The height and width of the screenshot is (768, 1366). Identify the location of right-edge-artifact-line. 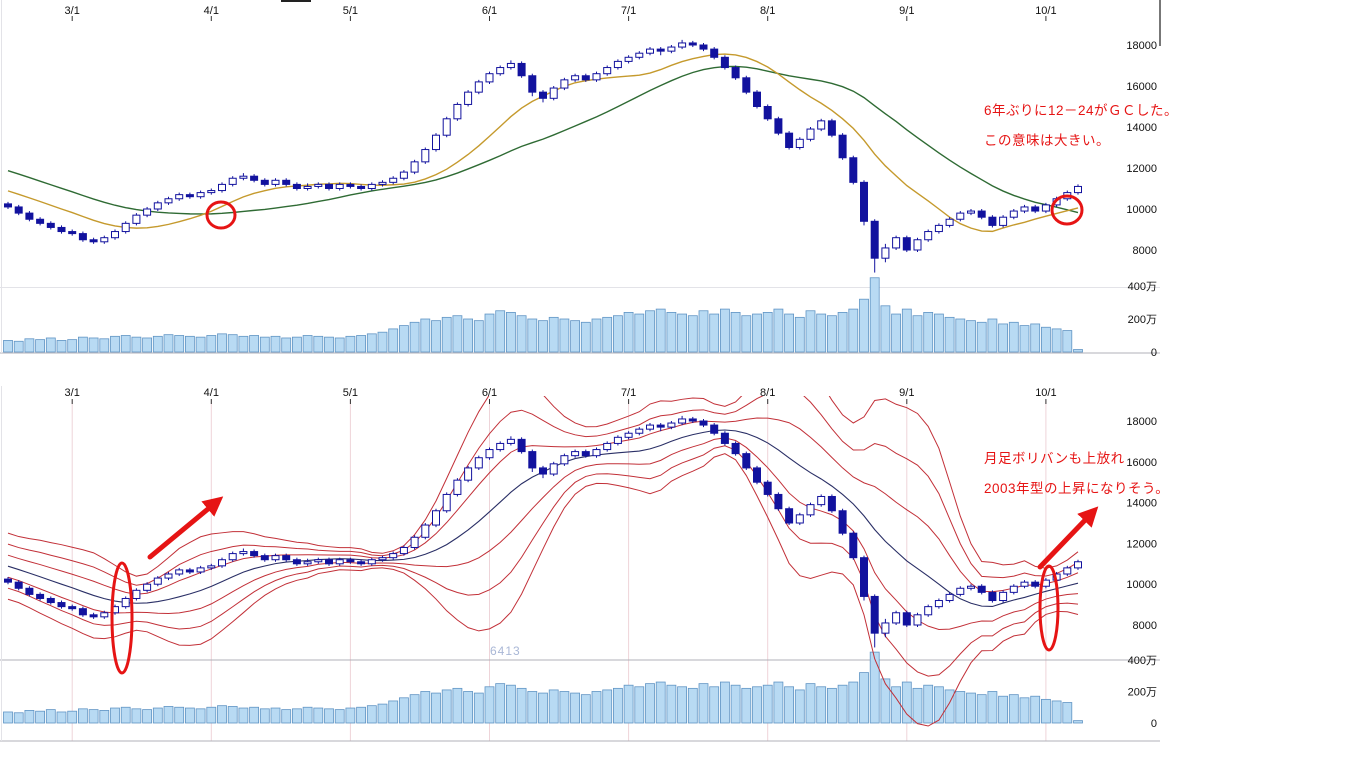
(1160, 23).